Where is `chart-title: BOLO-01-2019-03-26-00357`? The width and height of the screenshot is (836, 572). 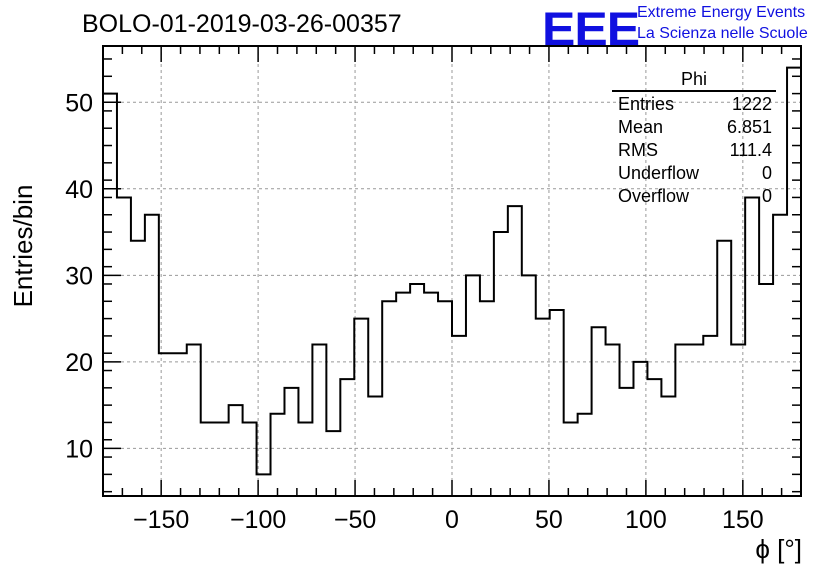
chart-title: BOLO-01-2019-03-26-00357 is located at coordinates (242, 24).